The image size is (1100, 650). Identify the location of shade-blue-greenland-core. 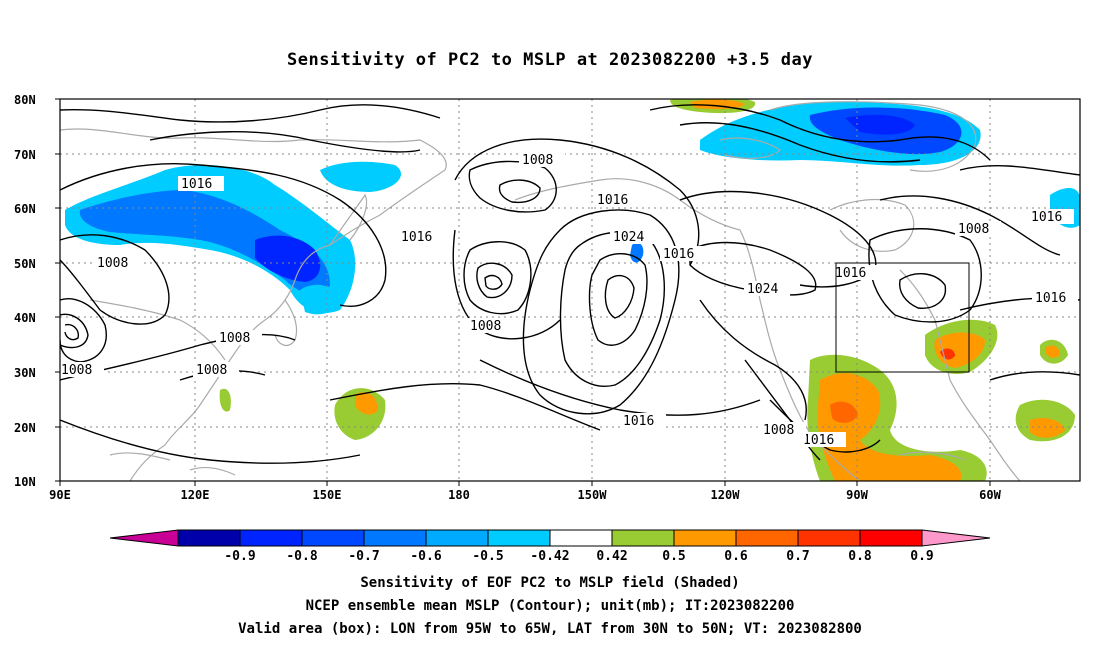
(880, 124).